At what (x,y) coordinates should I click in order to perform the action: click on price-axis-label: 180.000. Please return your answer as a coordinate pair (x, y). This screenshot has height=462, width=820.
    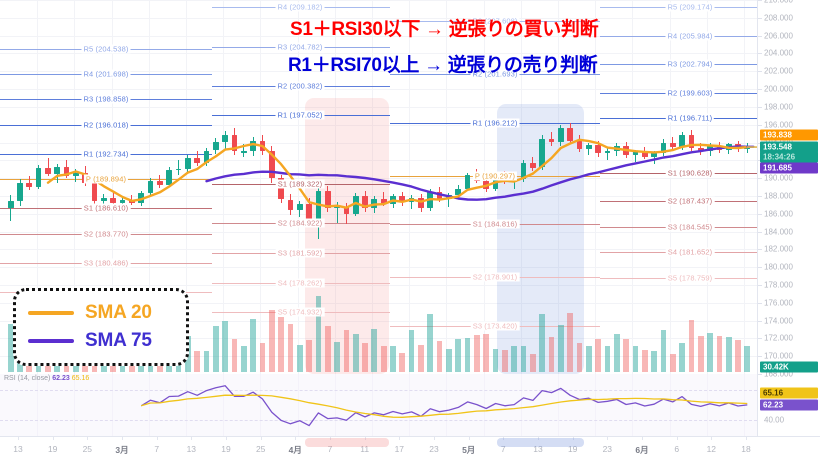
    Looking at the image, I should click on (778, 267).